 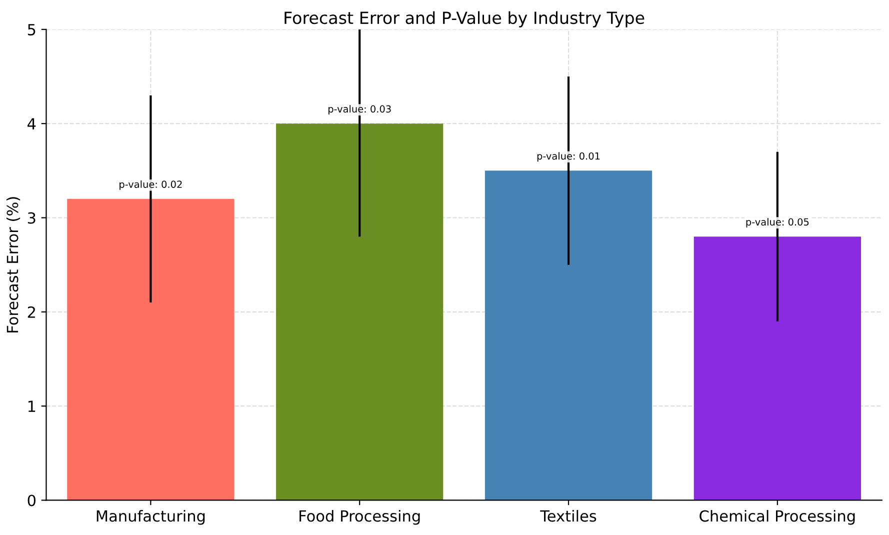 What do you see at coordinates (13, 264) in the screenshot?
I see `y-axis-title: Forecast Error (%)` at bounding box center [13, 264].